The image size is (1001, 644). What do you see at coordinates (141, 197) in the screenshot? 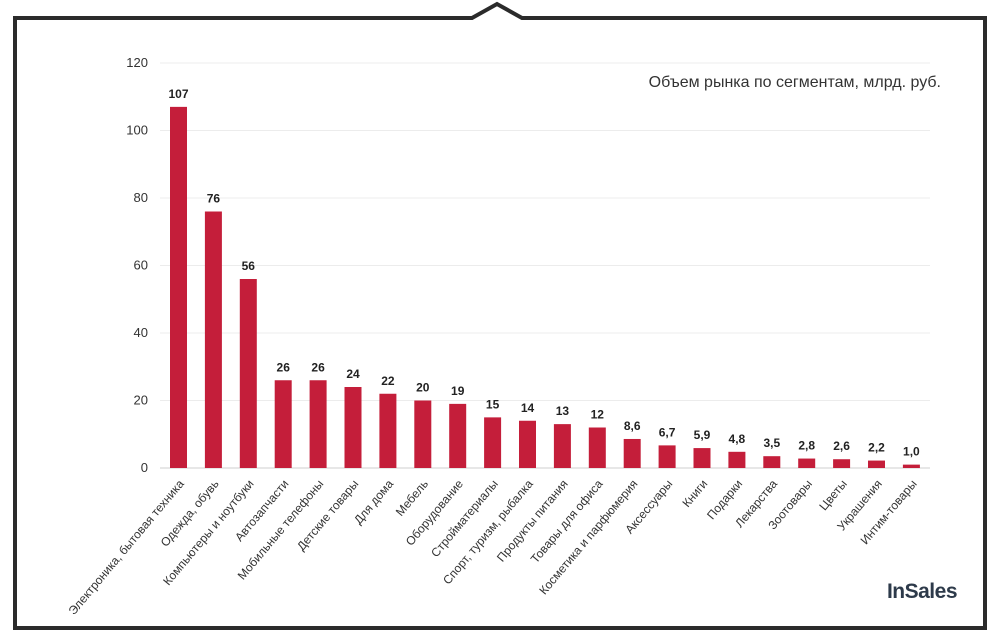
I see `y-tick-label: 80` at bounding box center [141, 197].